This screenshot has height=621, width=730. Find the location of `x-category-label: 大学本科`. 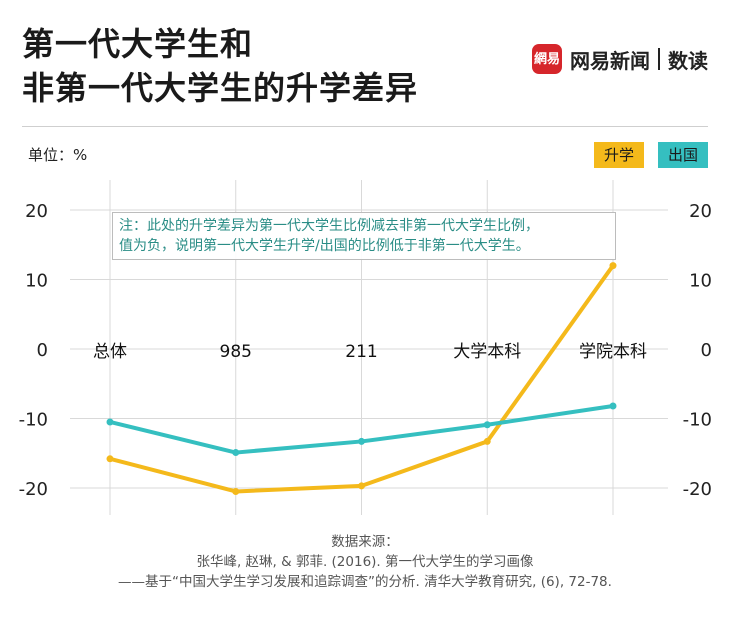

x-category-label: 大学本科 is located at coordinates (487, 352).